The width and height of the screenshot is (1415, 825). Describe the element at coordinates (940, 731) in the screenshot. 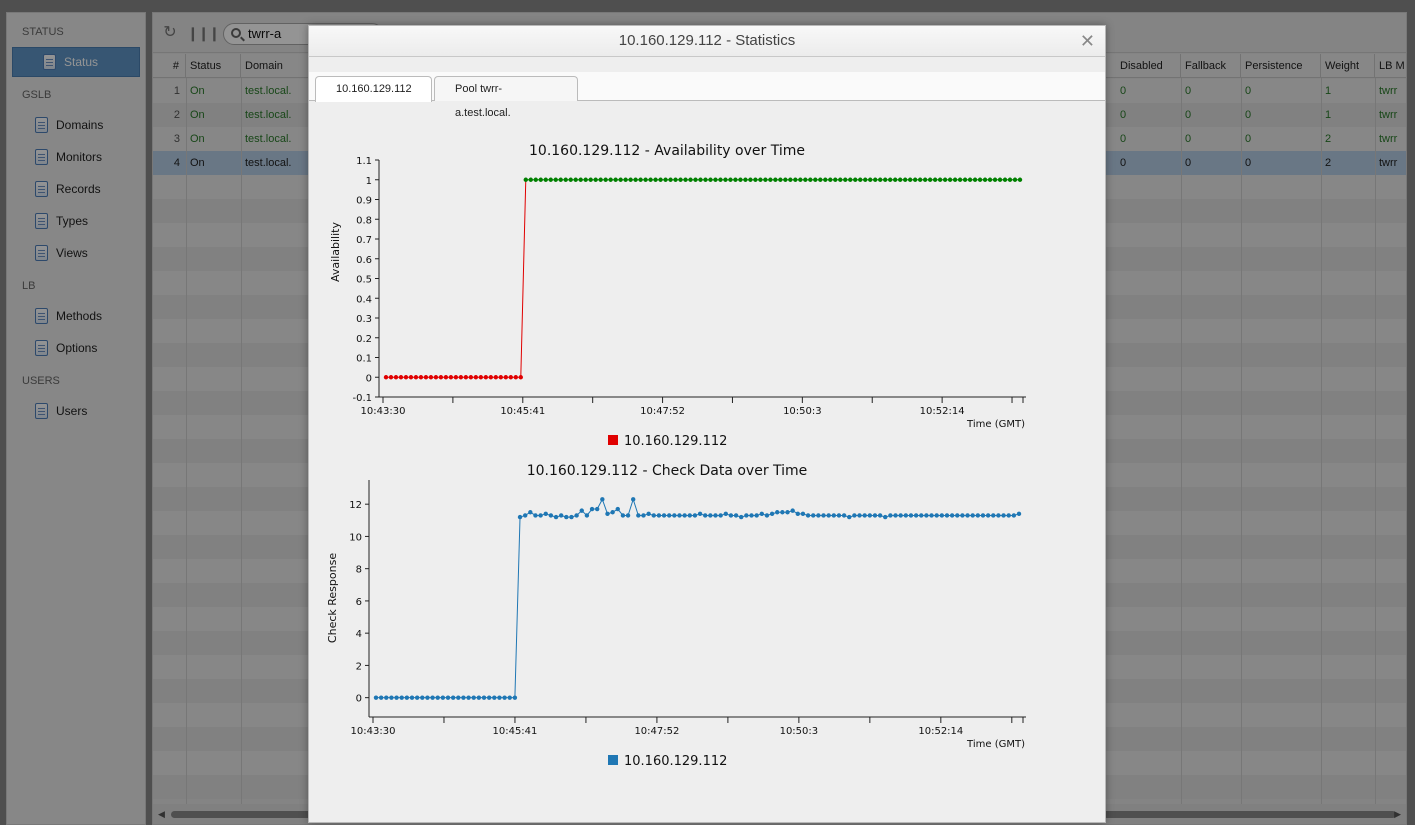

I see `x-tick-label: 10:52:14` at that location.